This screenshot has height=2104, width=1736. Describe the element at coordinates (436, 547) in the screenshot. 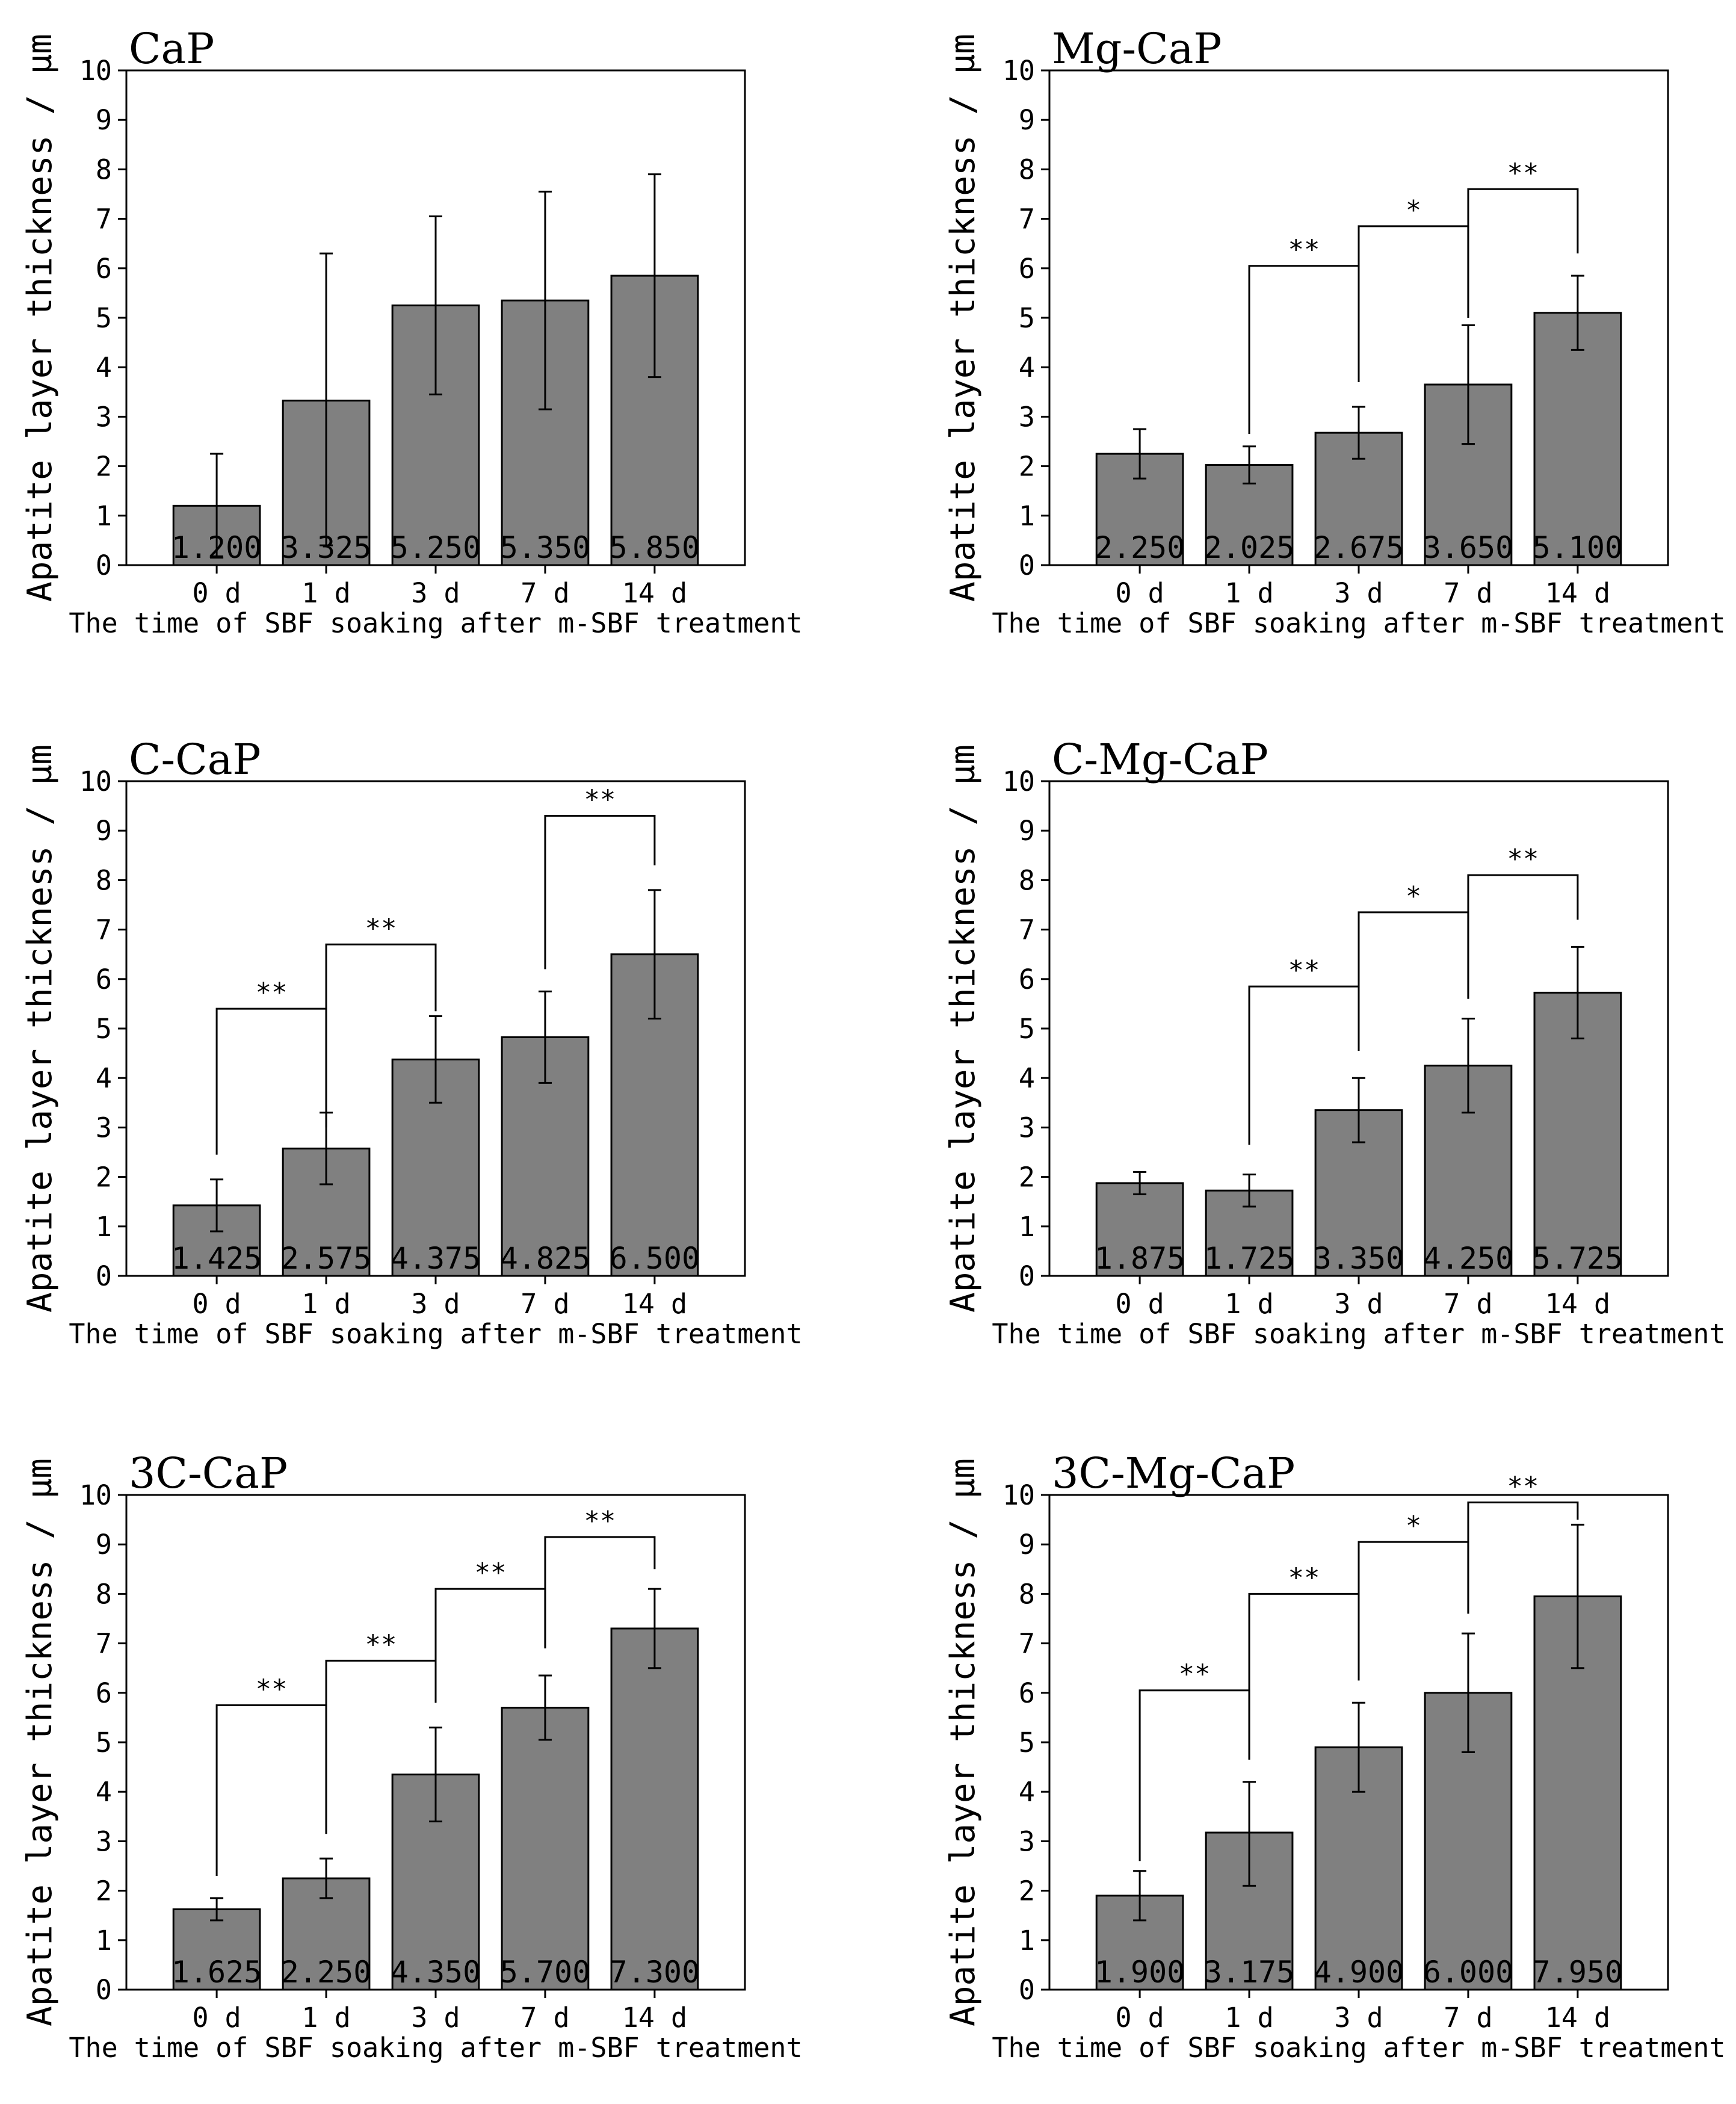

I see `value-label: 5.250` at that location.